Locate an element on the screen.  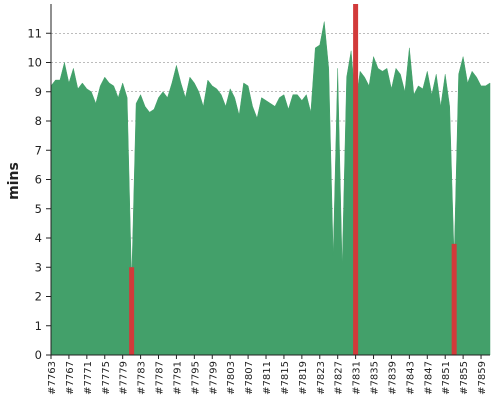
y-tick-label-11: 11 is located at coordinates (34, 33).